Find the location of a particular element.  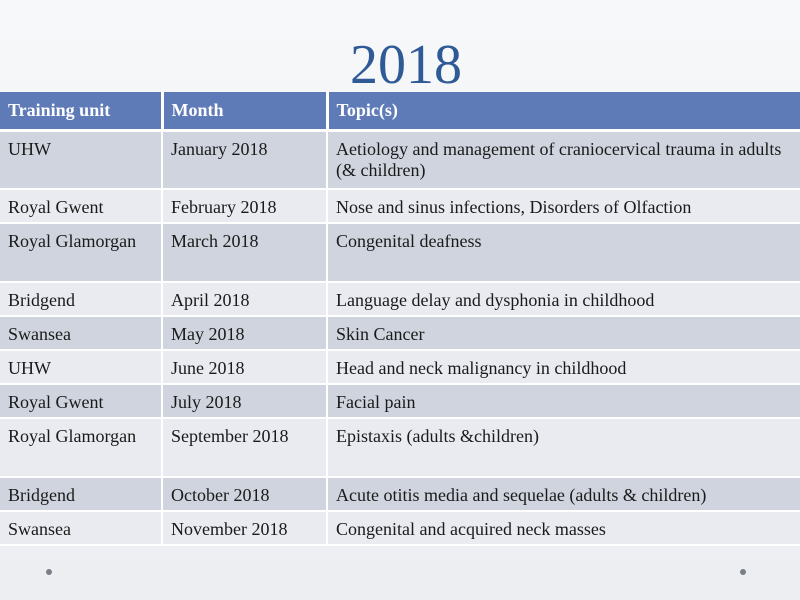

cell-topic: Head and neck malignancy in childhood is located at coordinates (563, 367).